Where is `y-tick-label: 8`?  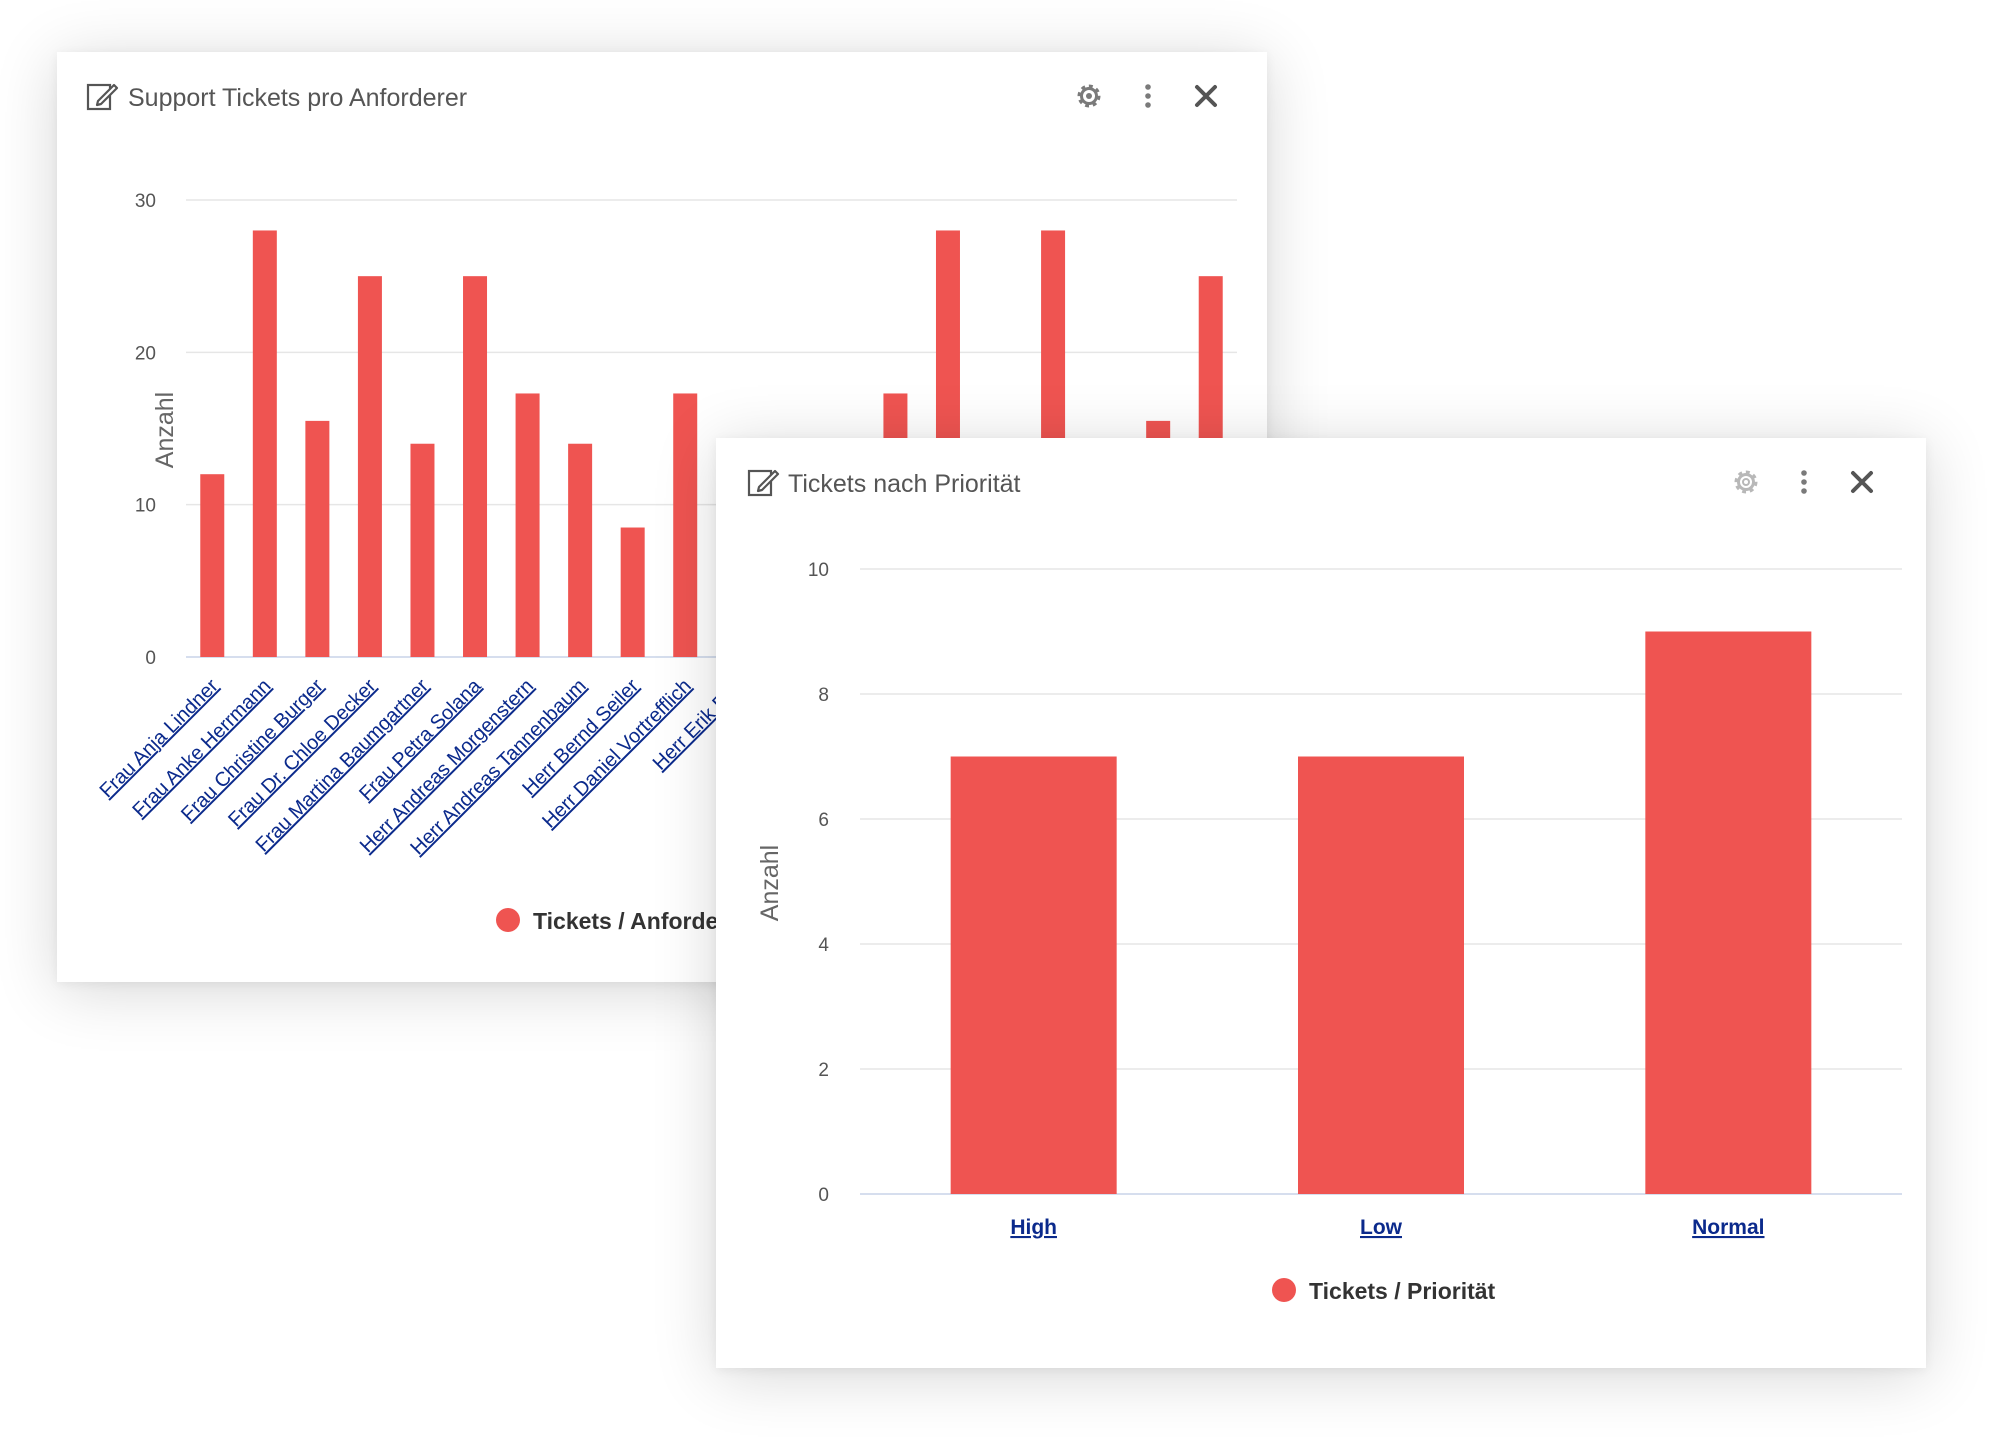
y-tick-label: 8 is located at coordinates (823, 695).